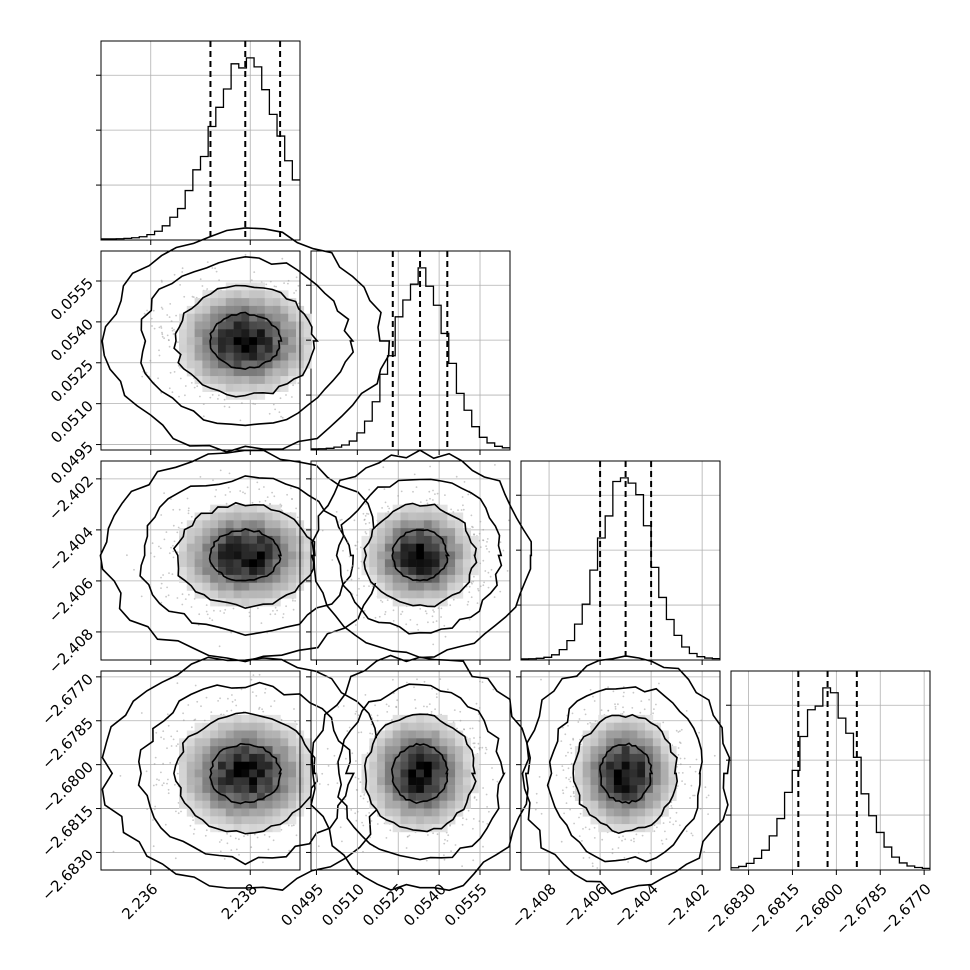  Describe the element at coordinates (410, 770) in the screenshot. I see `density-frame` at that location.